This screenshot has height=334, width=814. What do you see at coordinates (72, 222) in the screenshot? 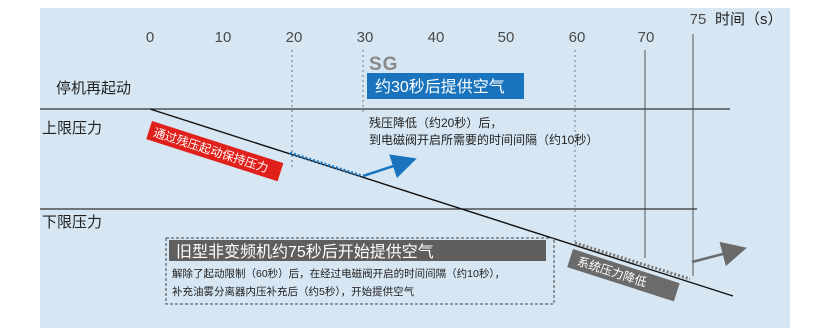
I see `lower-pressure-label: 下限压力` at bounding box center [72, 222].